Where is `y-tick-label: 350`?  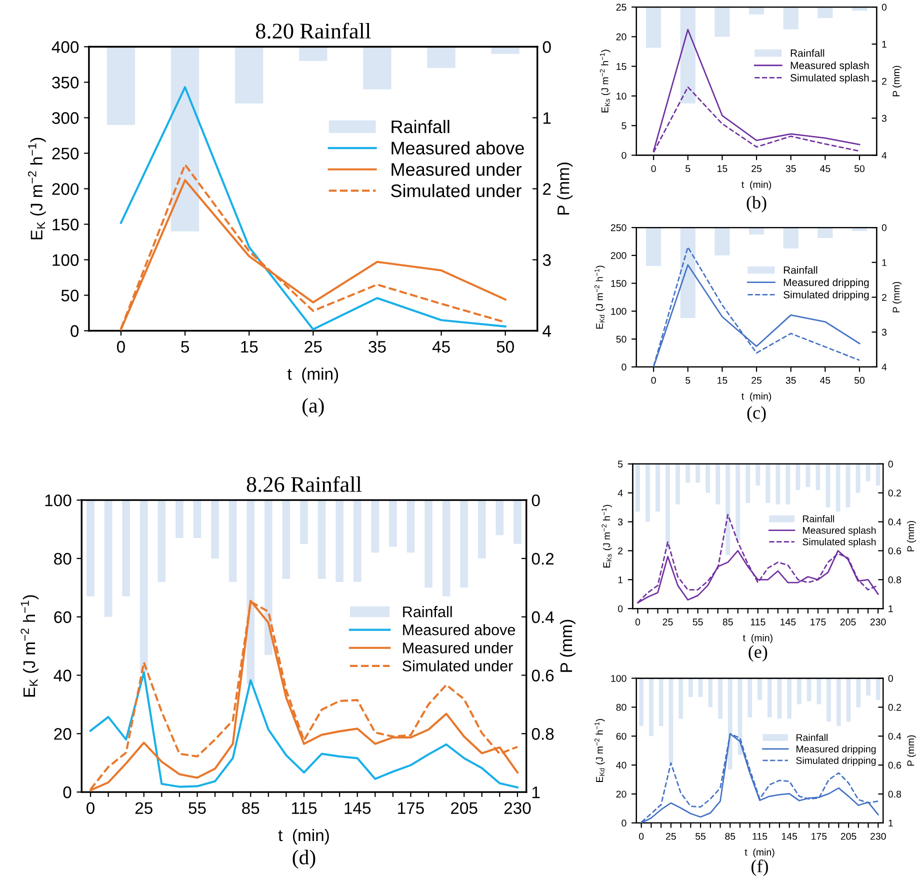 y-tick-label: 350 is located at coordinates (65, 82).